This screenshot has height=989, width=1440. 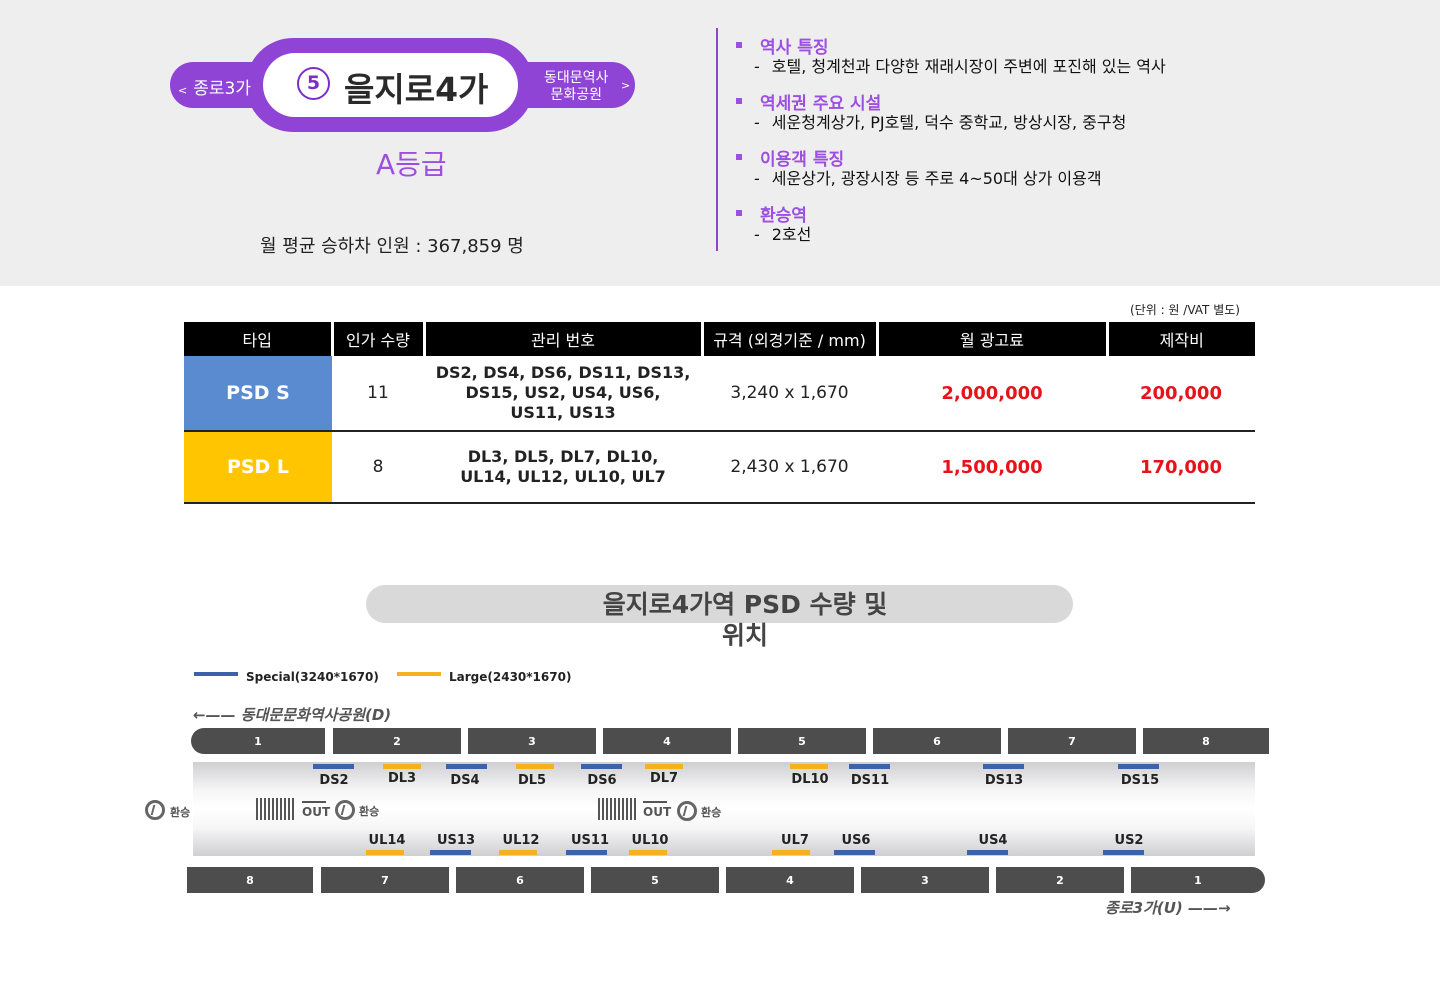 What do you see at coordinates (1181, 394) in the screenshot?
I see `production-fee-cell: 200,000` at bounding box center [1181, 394].